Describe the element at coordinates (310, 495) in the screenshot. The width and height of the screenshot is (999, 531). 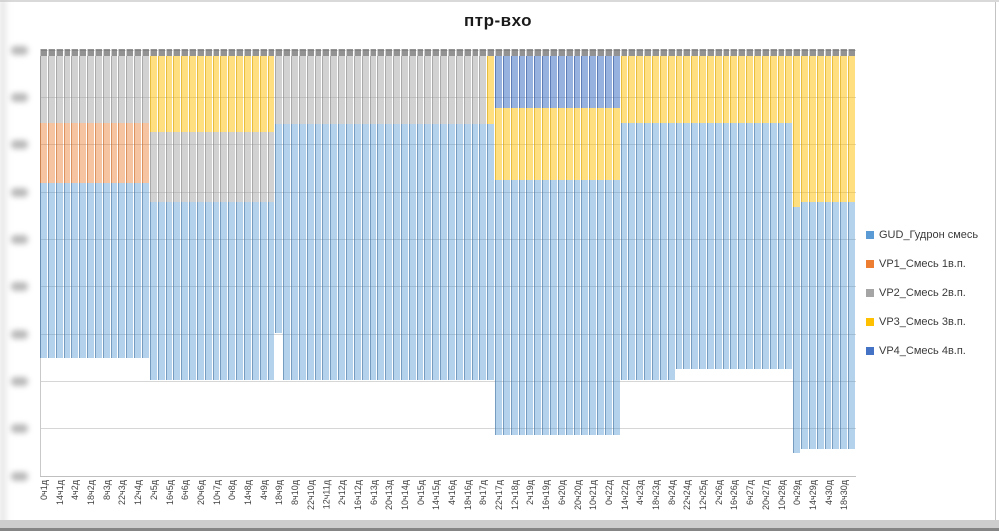
I see `x-axis-label: 22ч10д` at that location.